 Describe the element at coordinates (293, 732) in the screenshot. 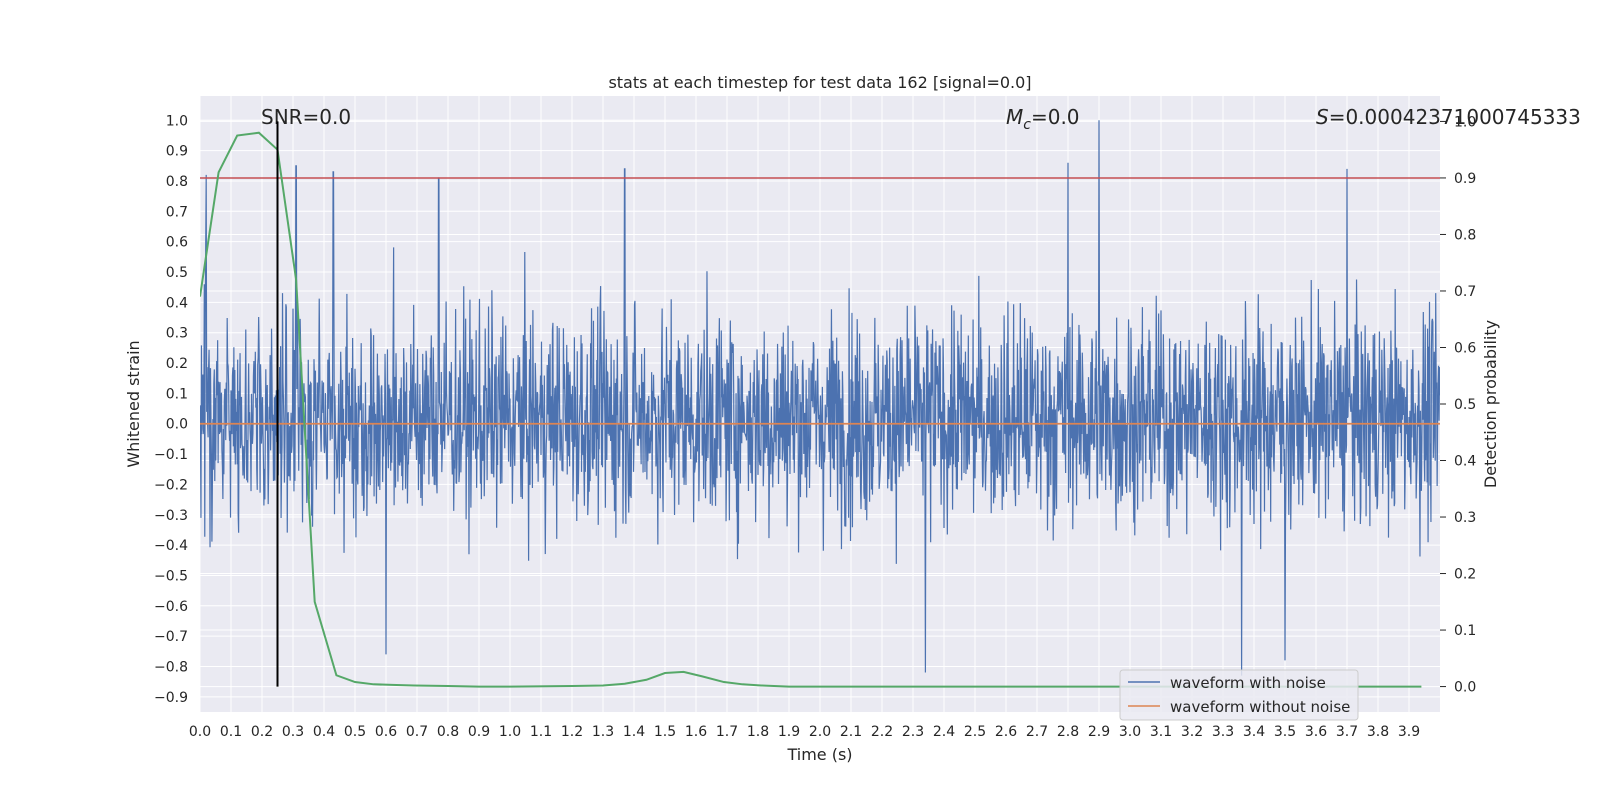

I see `x-tick-label: 0.3` at that location.